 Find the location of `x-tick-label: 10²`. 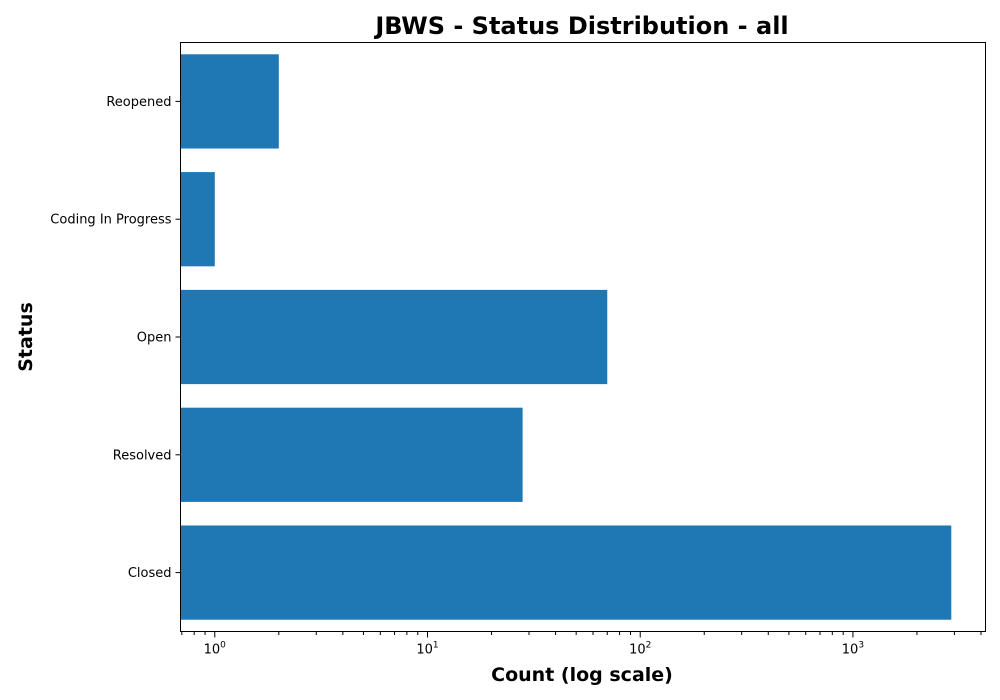

x-tick-label: 10² is located at coordinates (640, 649).